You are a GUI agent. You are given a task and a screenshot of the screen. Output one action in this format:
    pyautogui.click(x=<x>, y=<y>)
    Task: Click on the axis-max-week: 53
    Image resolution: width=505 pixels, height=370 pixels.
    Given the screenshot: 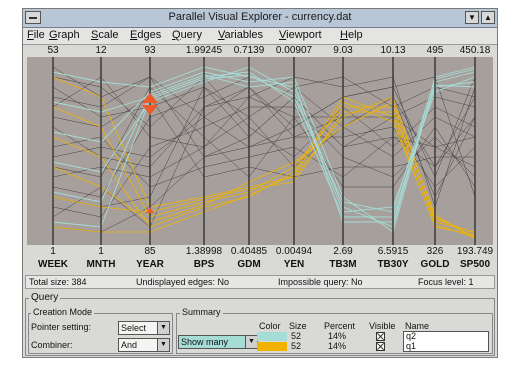 What is the action you would take?
    pyautogui.click(x=53, y=50)
    